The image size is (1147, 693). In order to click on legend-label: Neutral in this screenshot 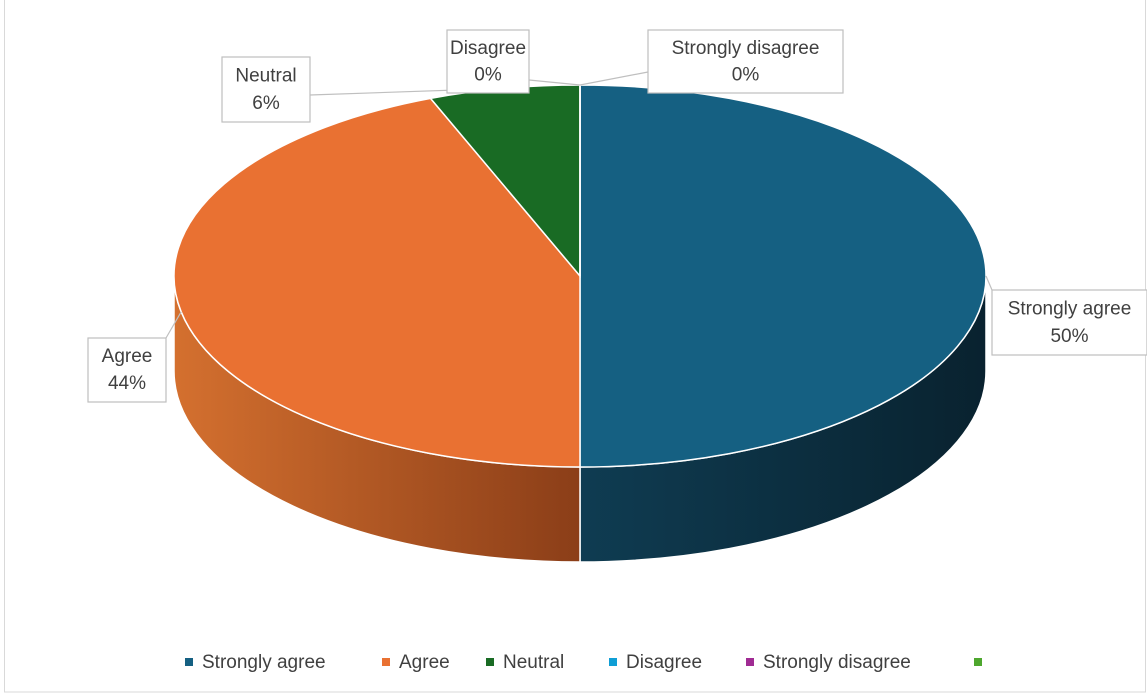, I will do `click(533, 662)`.